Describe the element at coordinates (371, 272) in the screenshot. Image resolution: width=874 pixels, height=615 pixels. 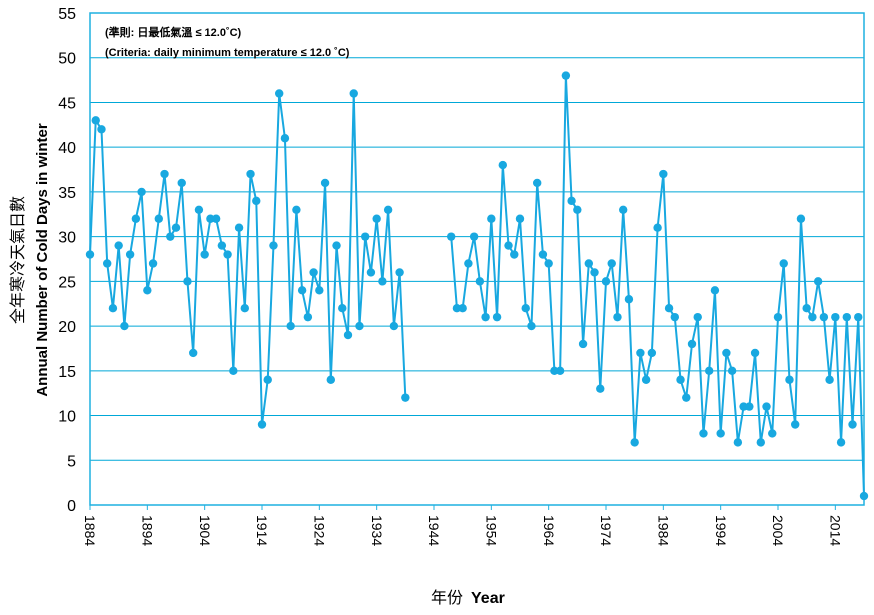
I see `data-point-1933` at that location.